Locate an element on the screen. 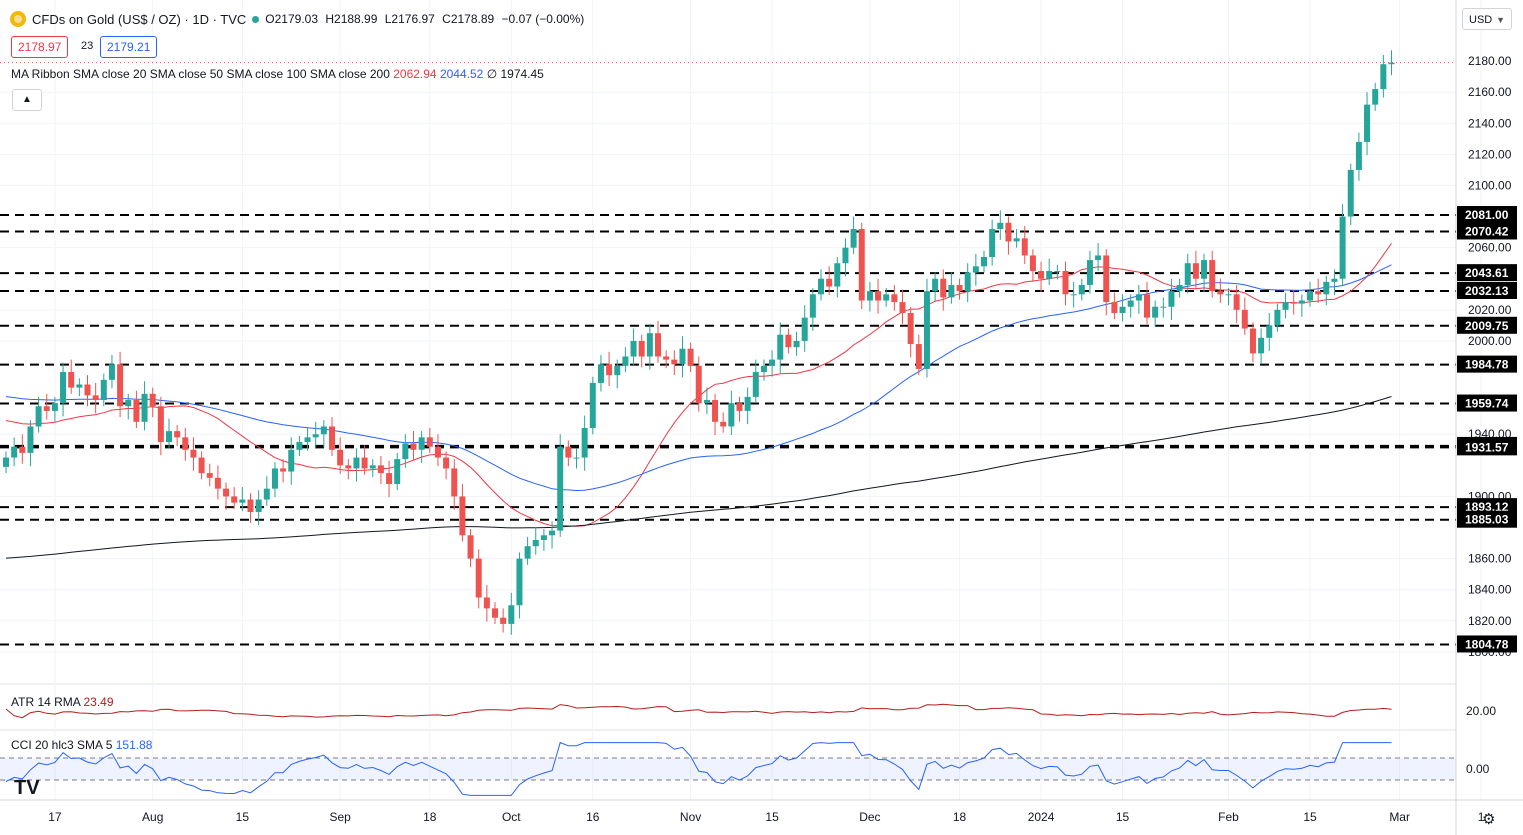 Image resolution: width=1523 pixels, height=835 pixels. cci-legend: CCI 20 hlc3 SMA 5 151.88 is located at coordinates (81, 745).